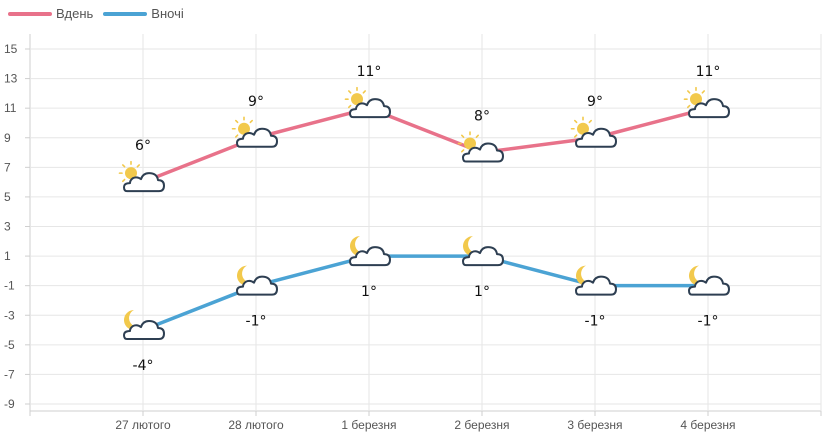  What do you see at coordinates (9, 374) in the screenshot?
I see `y-tick-label: -7` at bounding box center [9, 374].